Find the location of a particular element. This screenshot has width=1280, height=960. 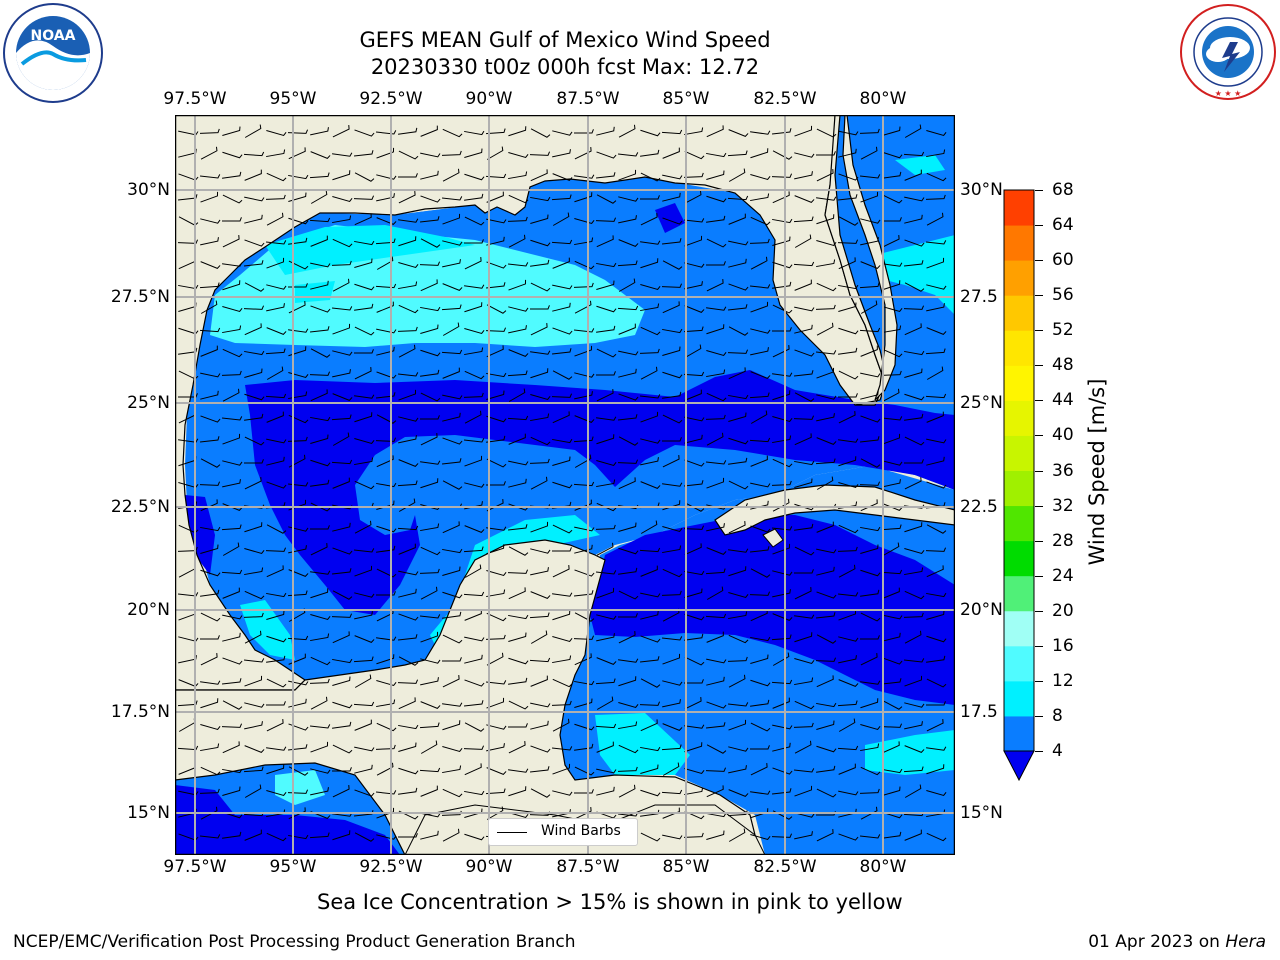

lon-tick-top: 80°W is located at coordinates (883, 99).